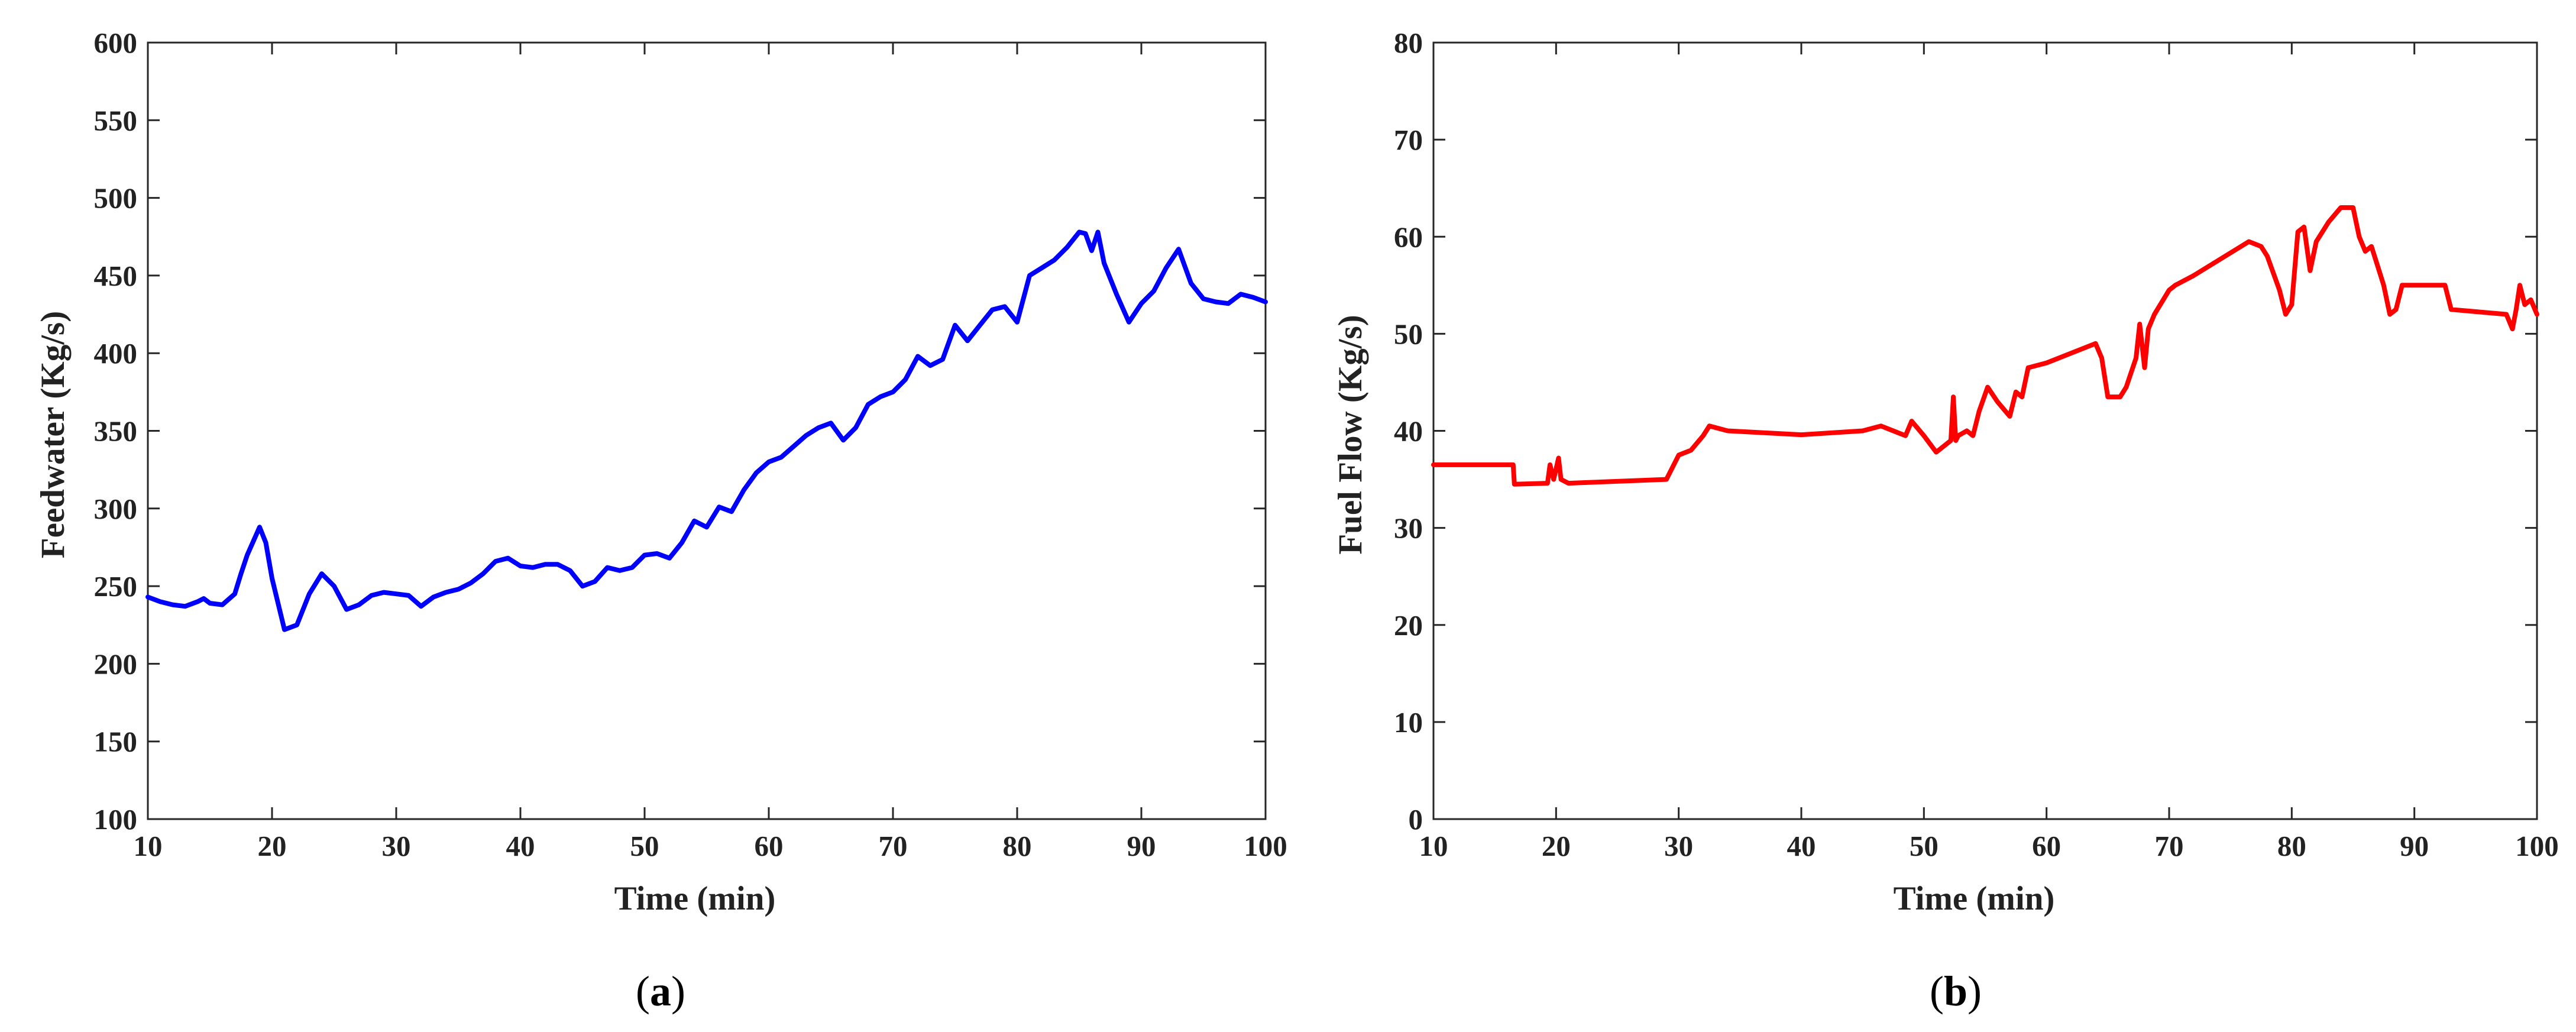 The image size is (2576, 1032). What do you see at coordinates (2170, 846) in the screenshot?
I see `x-tick-label-b: 70` at bounding box center [2170, 846].